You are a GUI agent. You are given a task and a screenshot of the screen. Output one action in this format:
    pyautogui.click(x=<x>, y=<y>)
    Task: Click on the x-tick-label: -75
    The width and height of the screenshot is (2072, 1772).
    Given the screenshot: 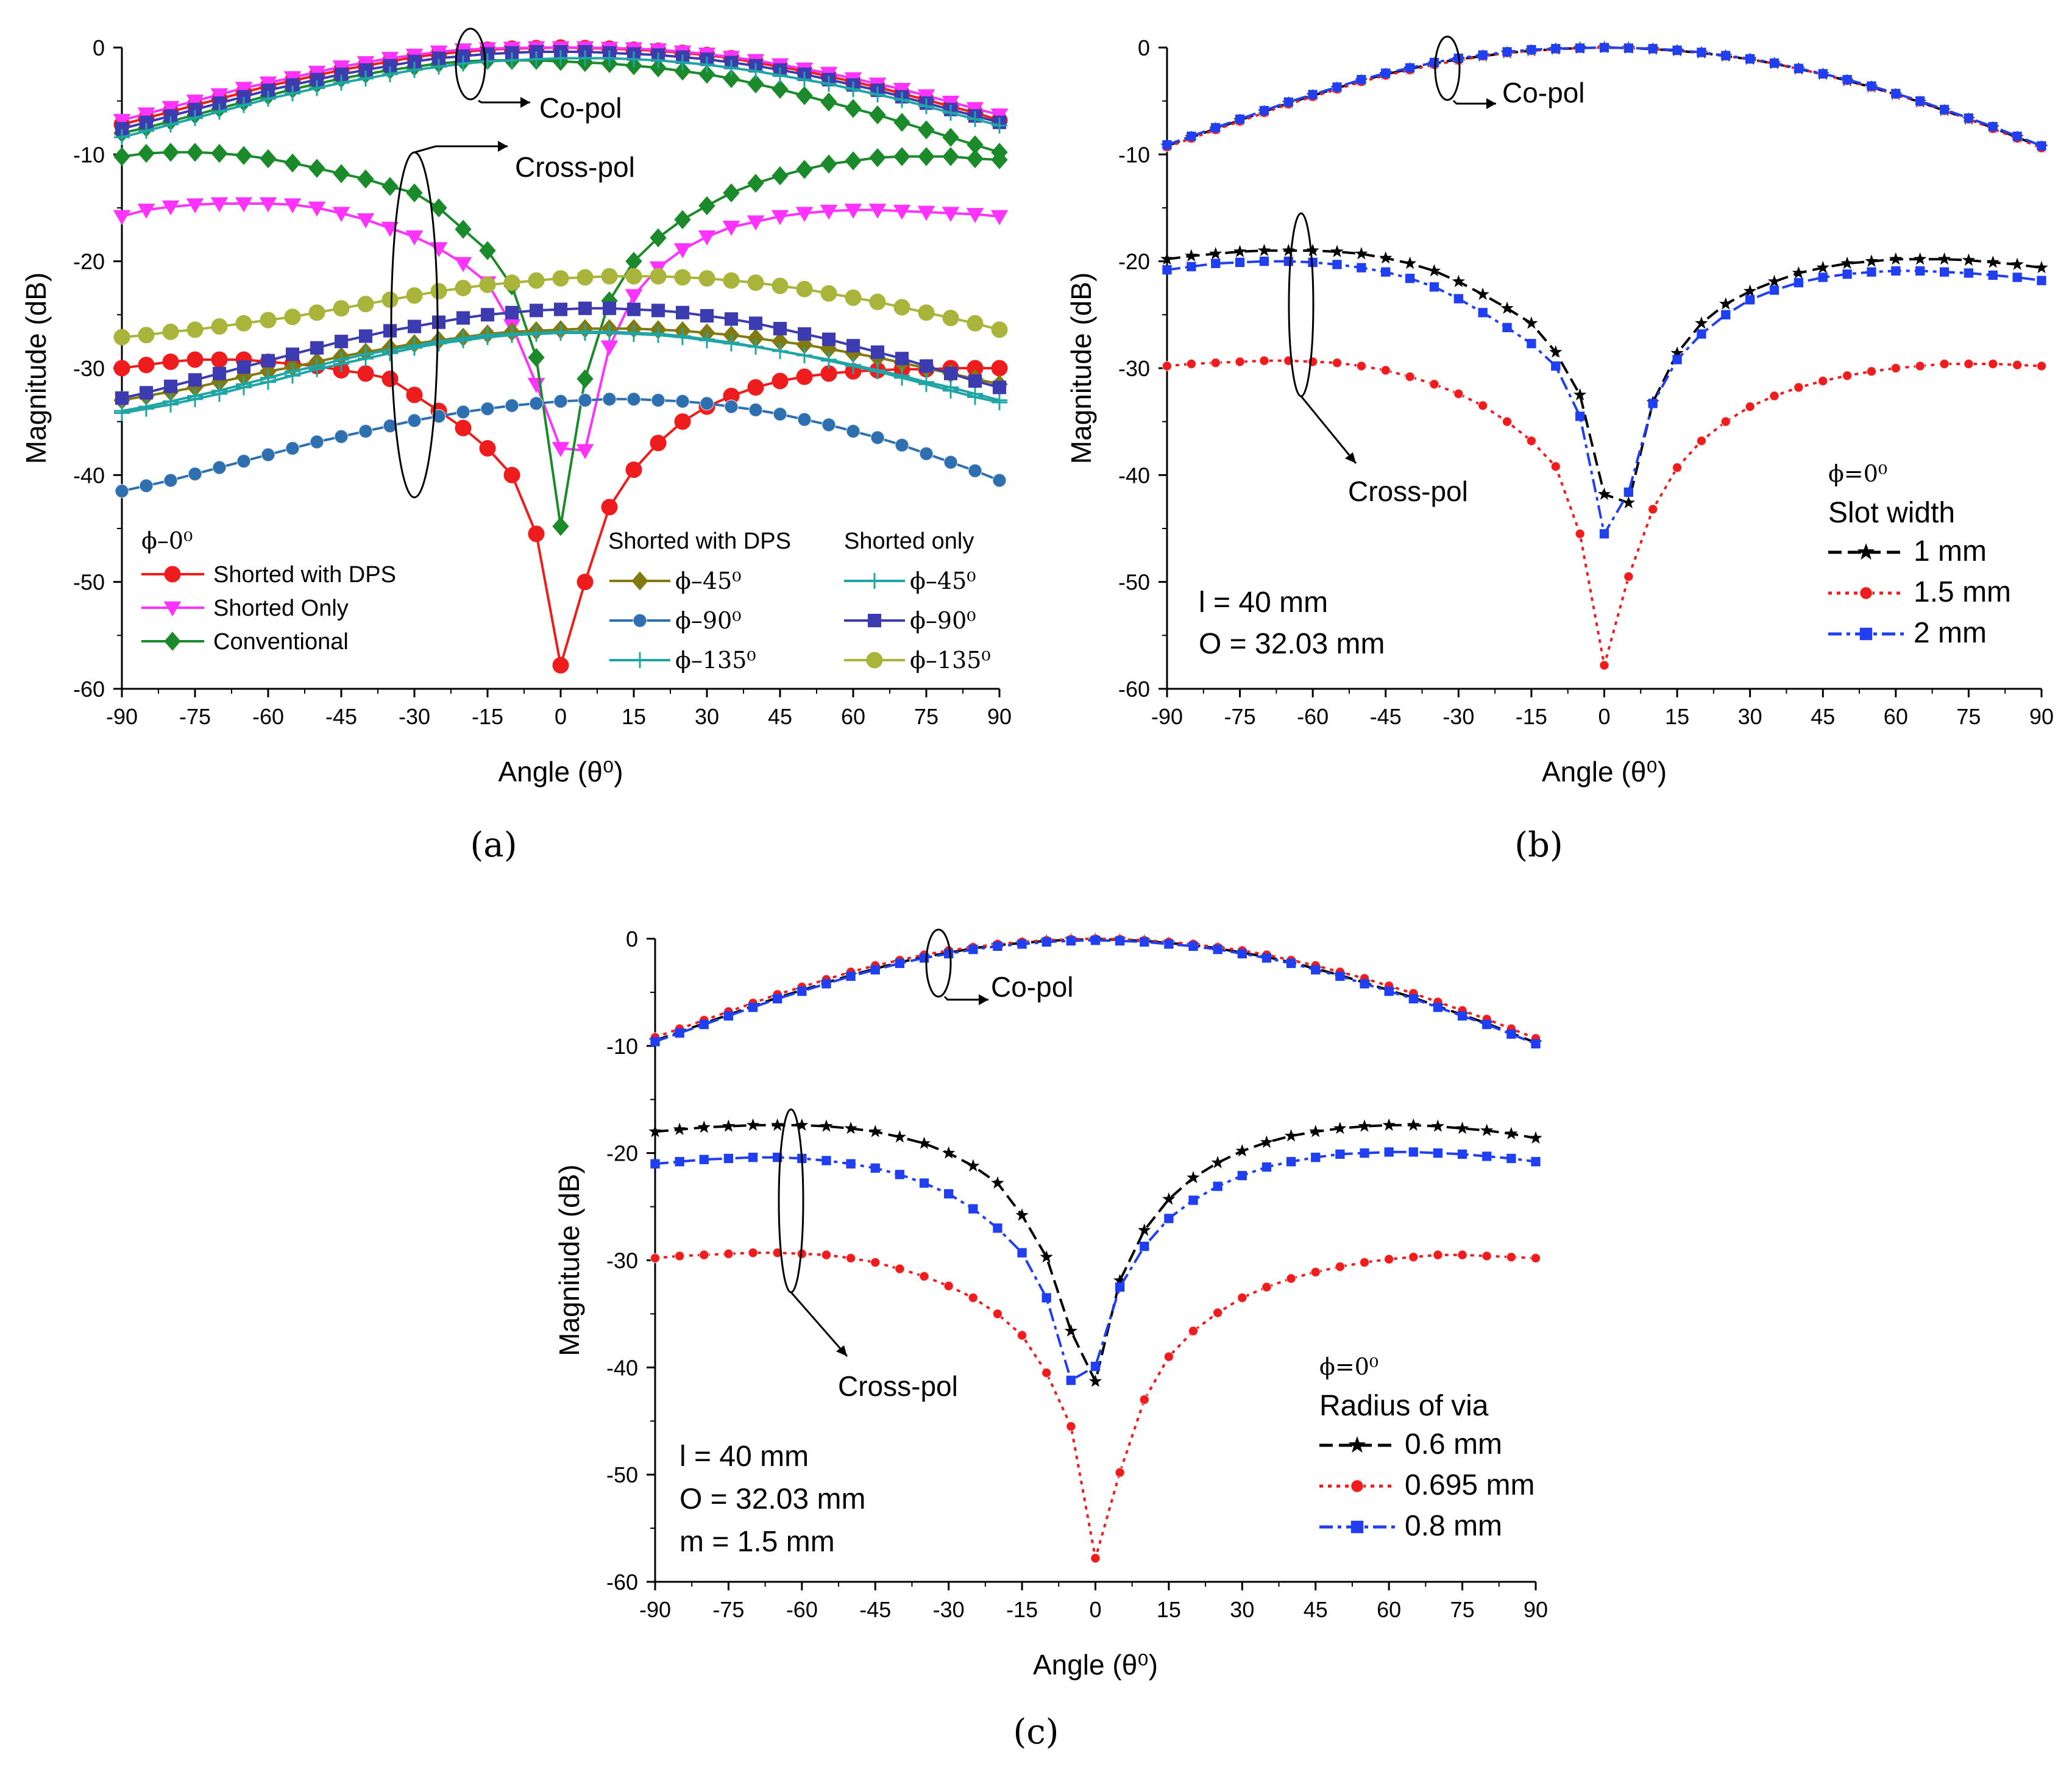 What is the action you would take?
    pyautogui.click(x=728, y=1609)
    